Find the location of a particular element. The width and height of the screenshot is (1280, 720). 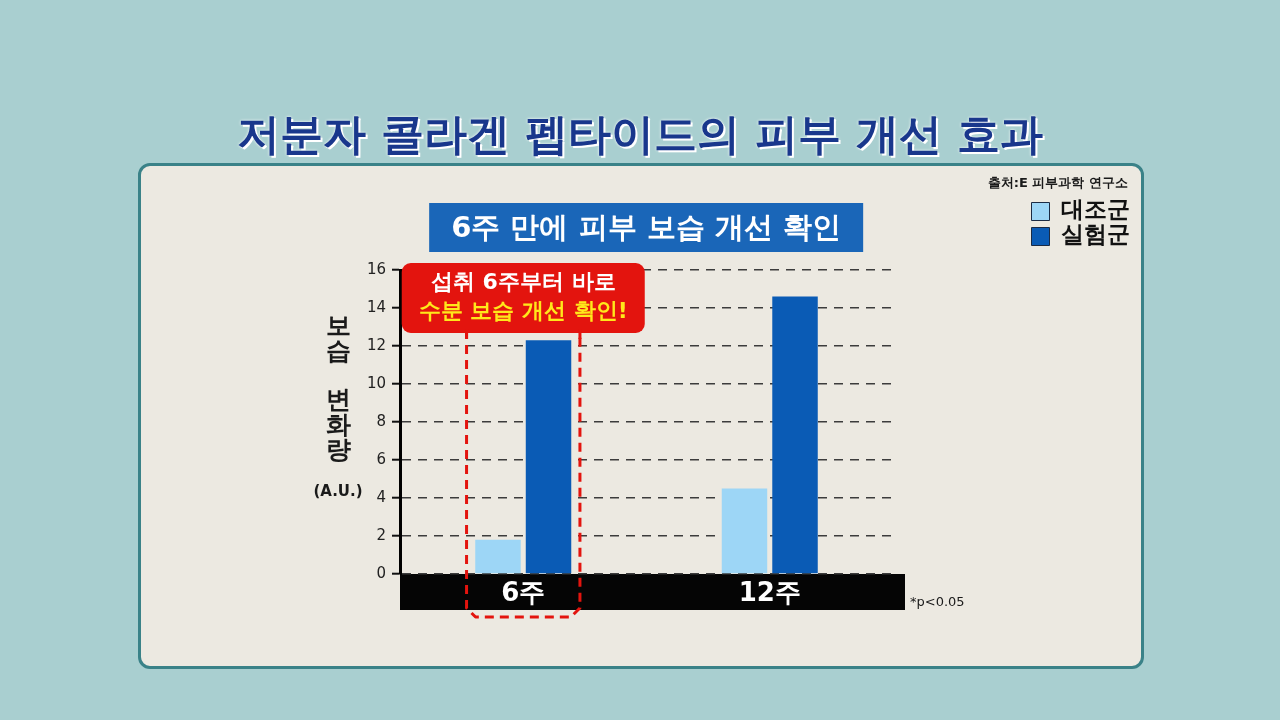

x-tick-label: 6주 is located at coordinates (523, 592).